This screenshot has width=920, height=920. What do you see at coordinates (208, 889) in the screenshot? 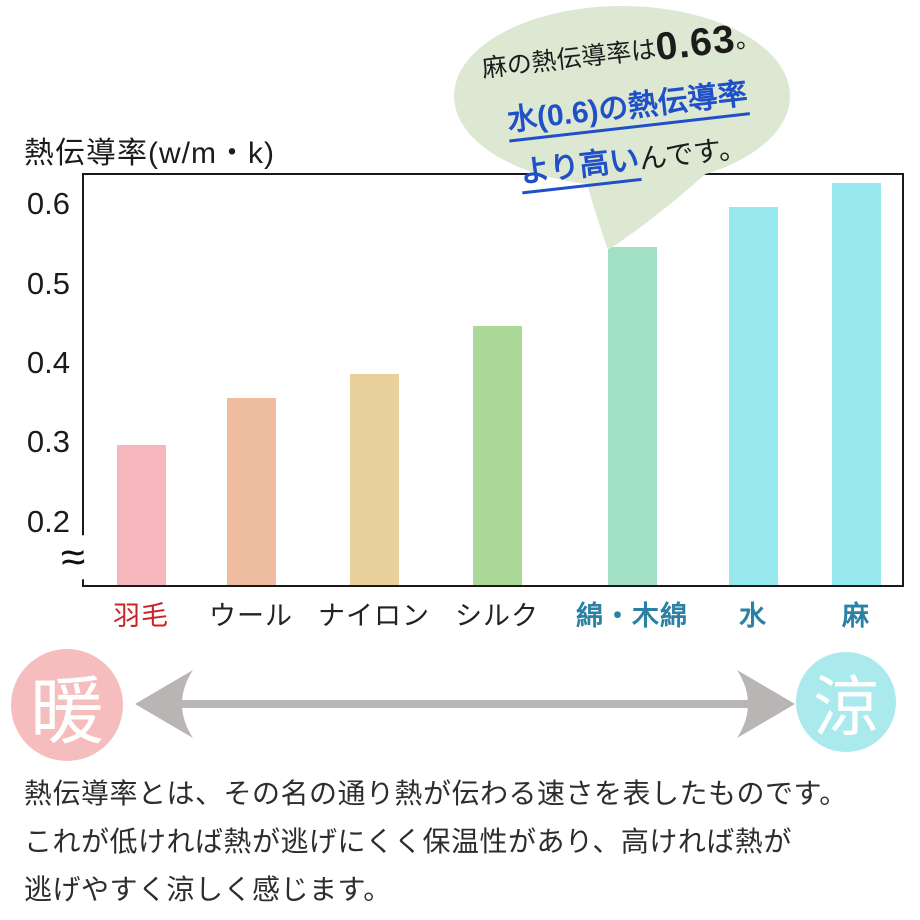
I see `description-line: 逃げやすく涼しく感じます。` at bounding box center [208, 889].